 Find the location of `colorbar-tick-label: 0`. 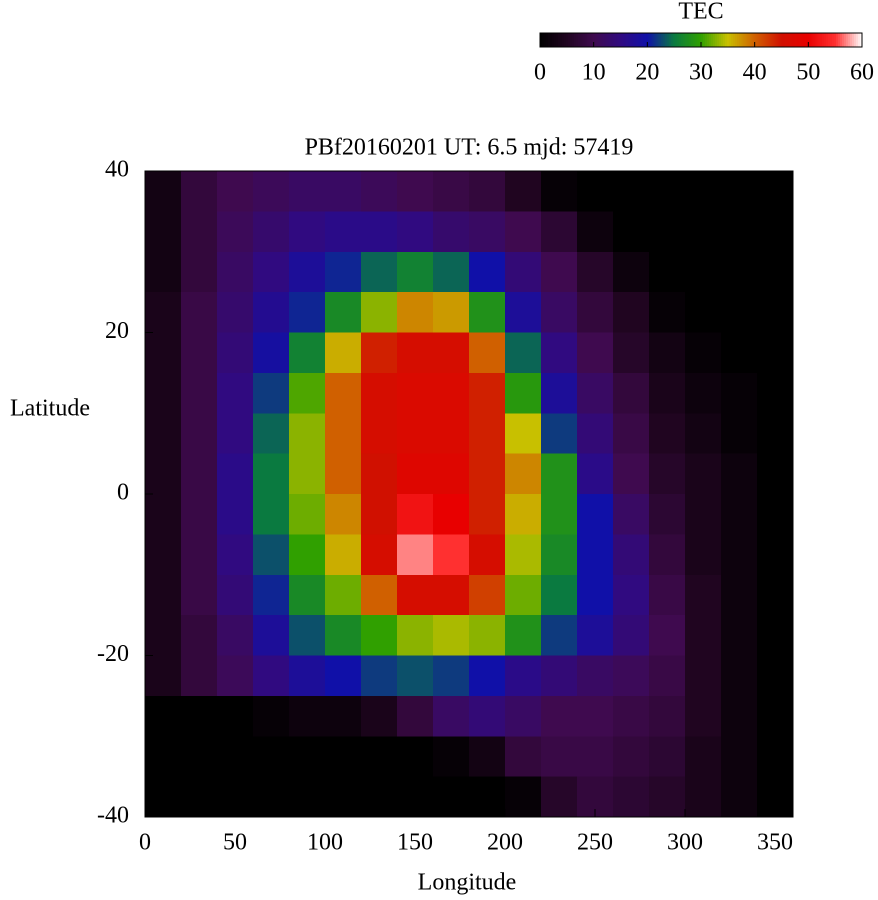

colorbar-tick-label: 0 is located at coordinates (540, 73).